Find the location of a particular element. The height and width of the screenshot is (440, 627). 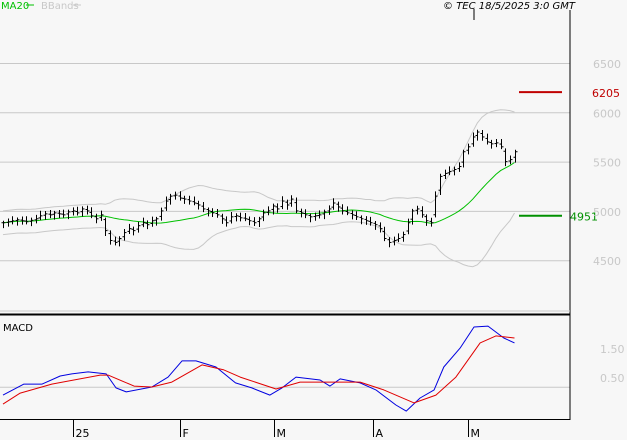

time-tick-label: 25 is located at coordinates (83, 433).